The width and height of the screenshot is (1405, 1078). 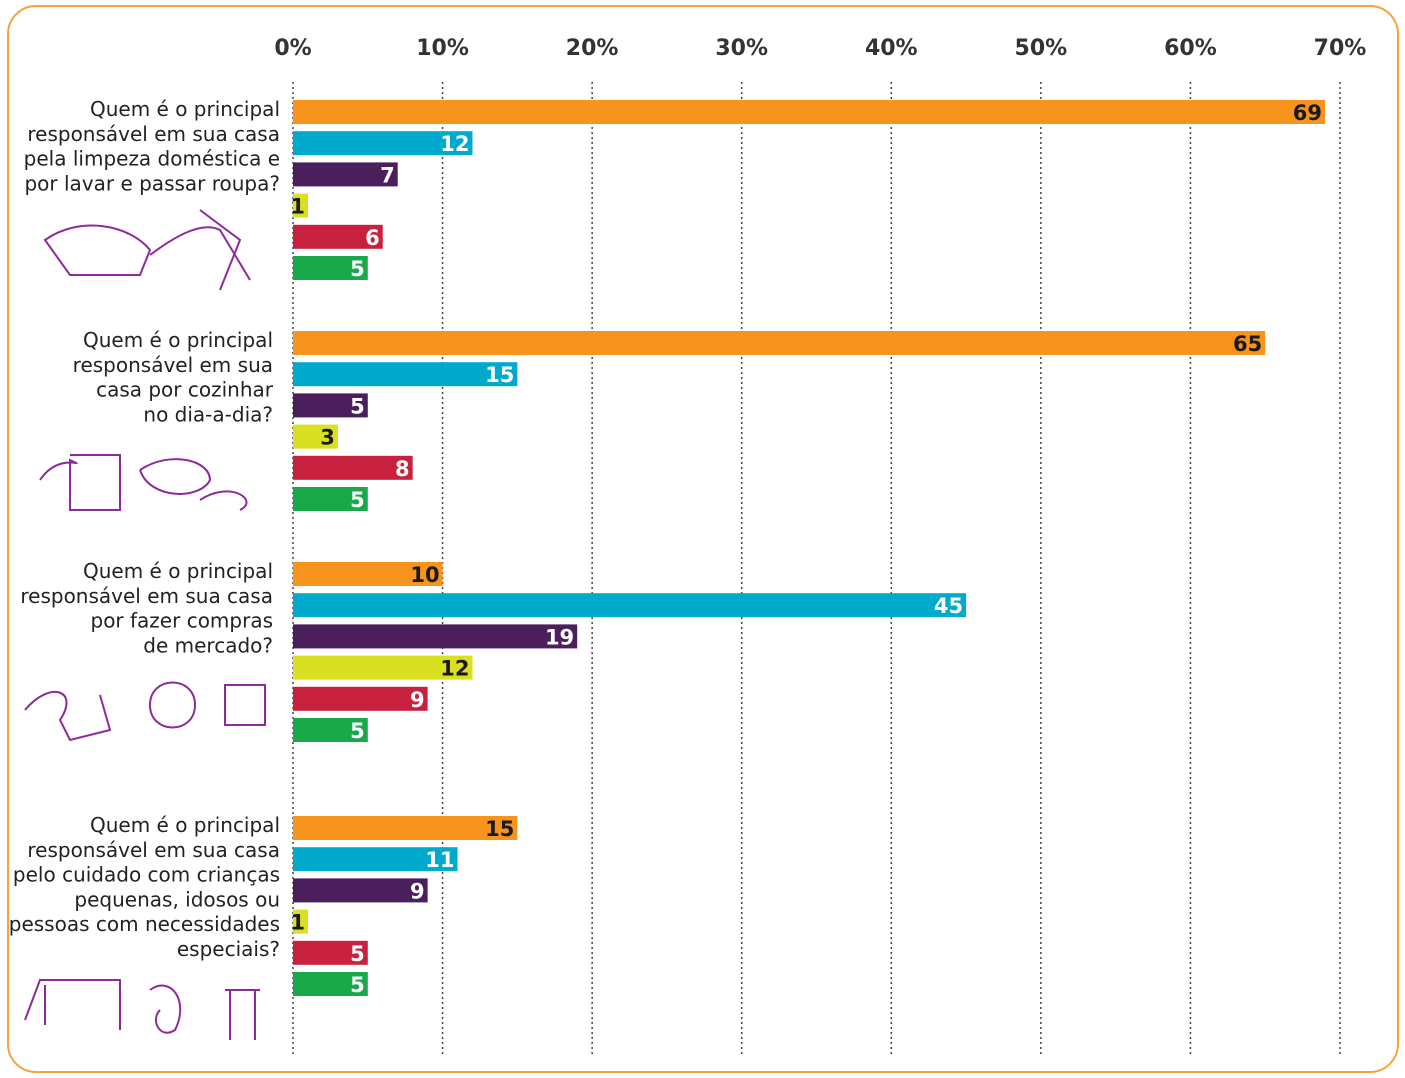 I want to click on x-tick-label: 40%, so click(x=891, y=48).